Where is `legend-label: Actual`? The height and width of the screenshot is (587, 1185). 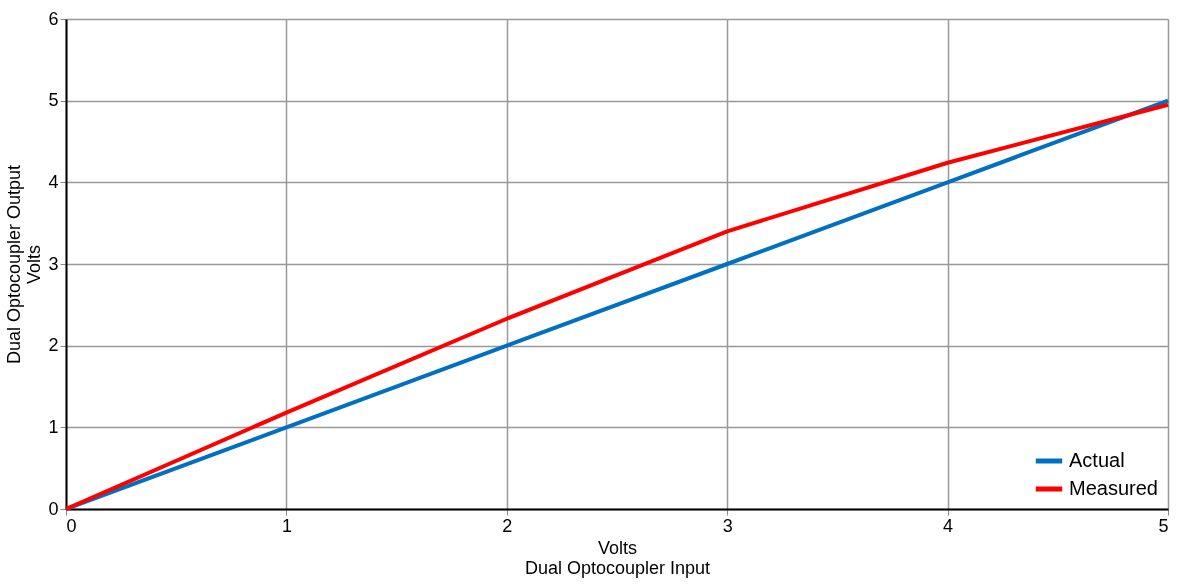 legend-label: Actual is located at coordinates (1097, 460).